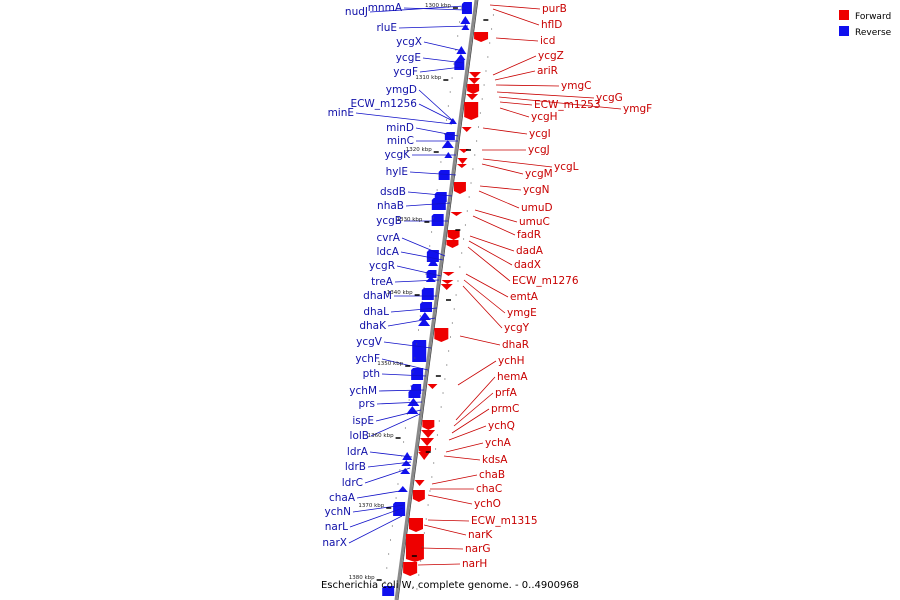  What do you see at coordinates (522, 313) in the screenshot?
I see `forward-gene-label: ymgE` at bounding box center [522, 313].